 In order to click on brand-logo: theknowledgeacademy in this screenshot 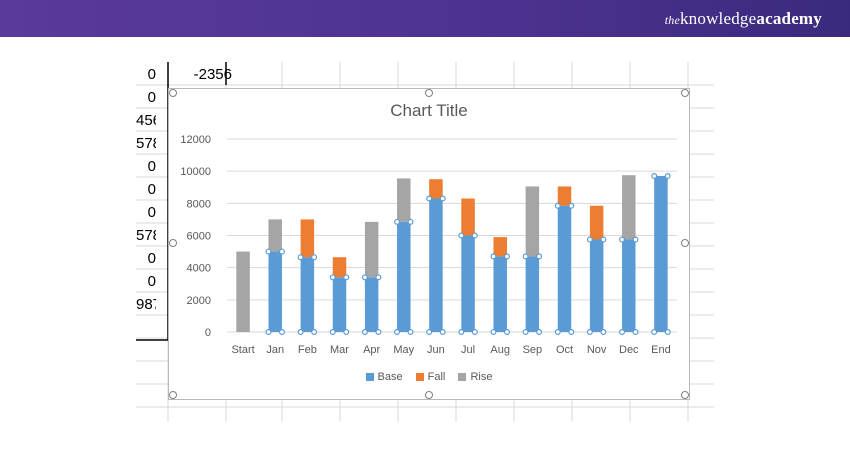, I will do `click(743, 19)`.